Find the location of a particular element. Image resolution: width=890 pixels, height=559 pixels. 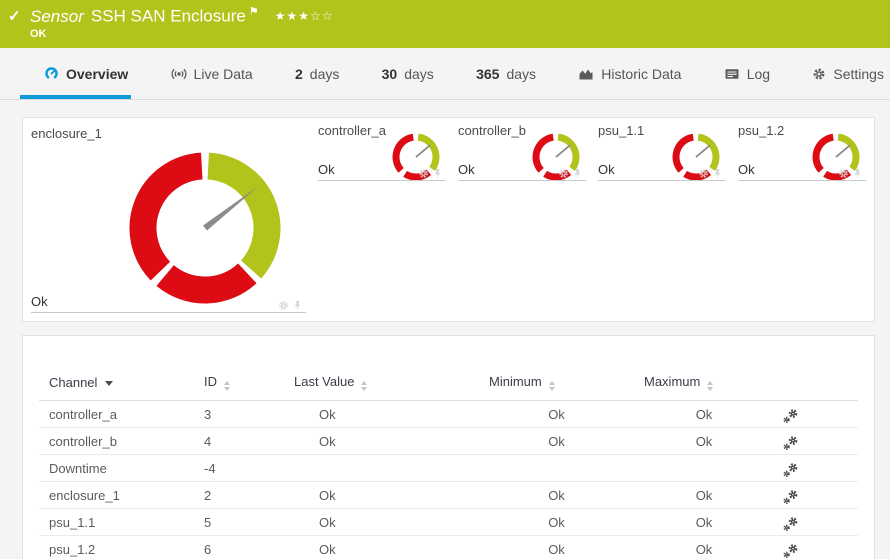

channel-row: psu_1.2 6 Ok Ok Ok is located at coordinates (448, 547).